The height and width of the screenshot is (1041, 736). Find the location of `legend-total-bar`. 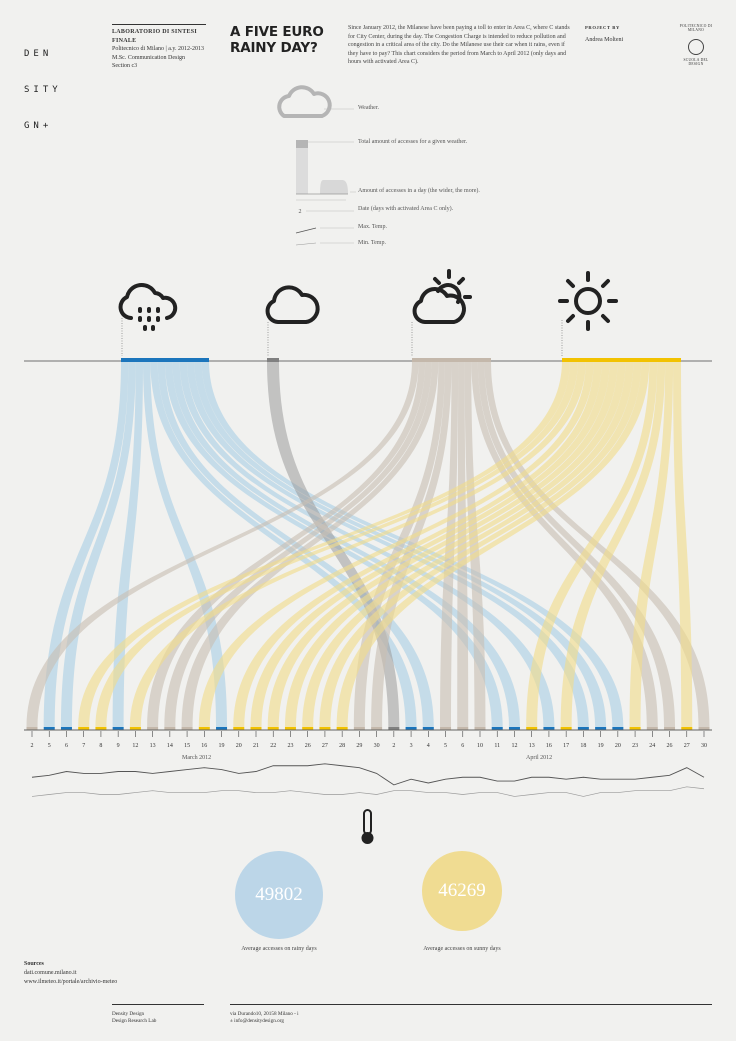

legend-total-bar is located at coordinates (302, 144).